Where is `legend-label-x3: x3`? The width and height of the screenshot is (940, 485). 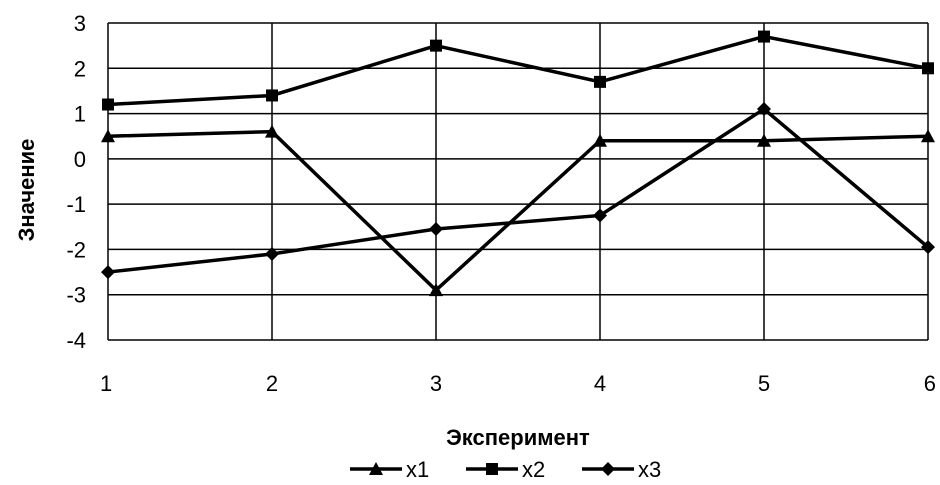
legend-label-x3: x3 is located at coordinates (649, 469).